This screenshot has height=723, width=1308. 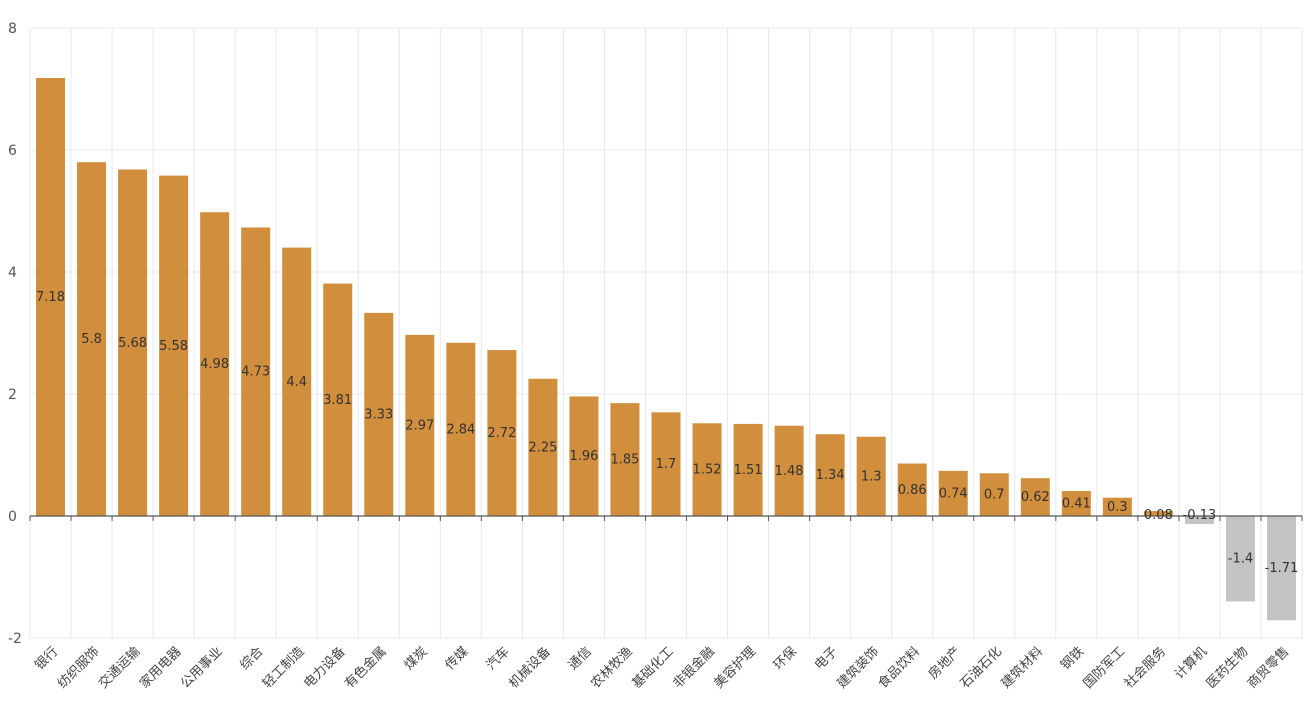 I want to click on x-tick-label: 机械设备, so click(x=530, y=668).